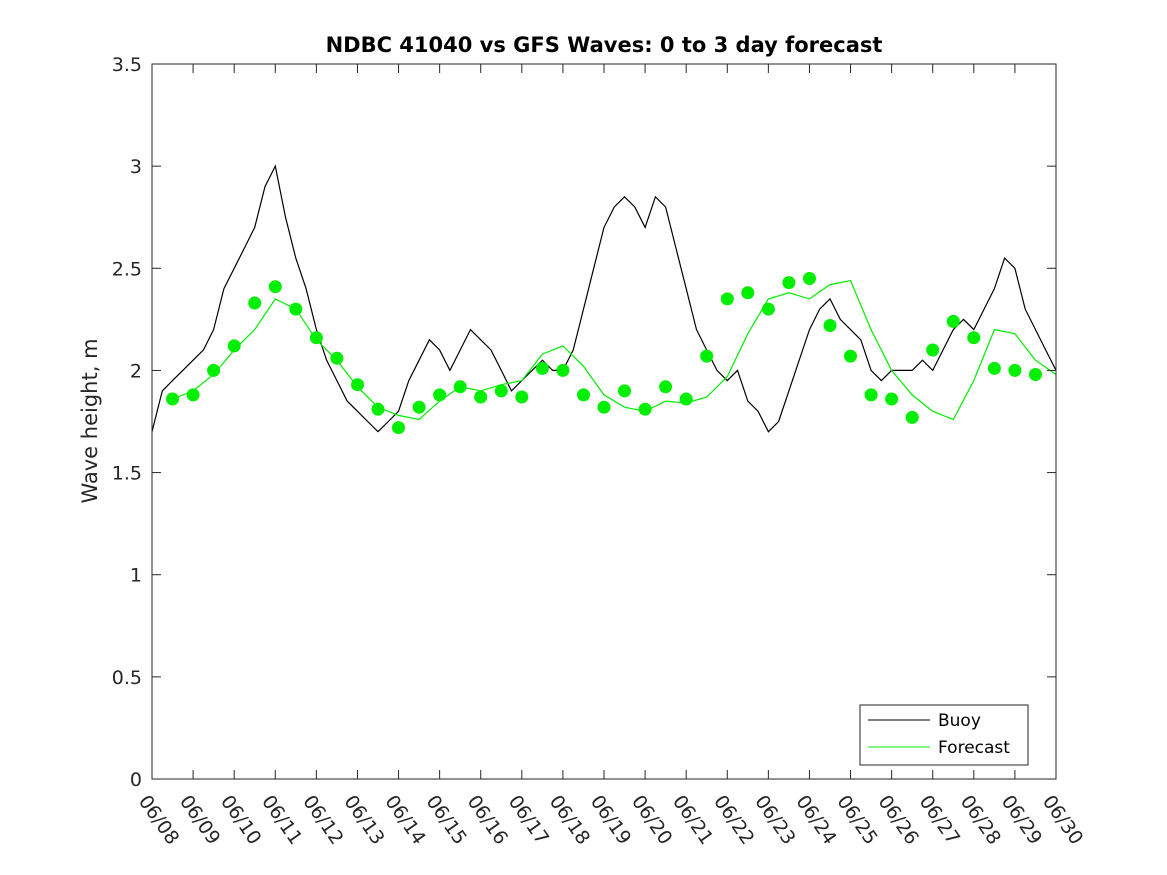 This screenshot has height=875, width=1167. Describe the element at coordinates (959, 721) in the screenshot. I see `legend-label-buoy: Buoy` at that location.